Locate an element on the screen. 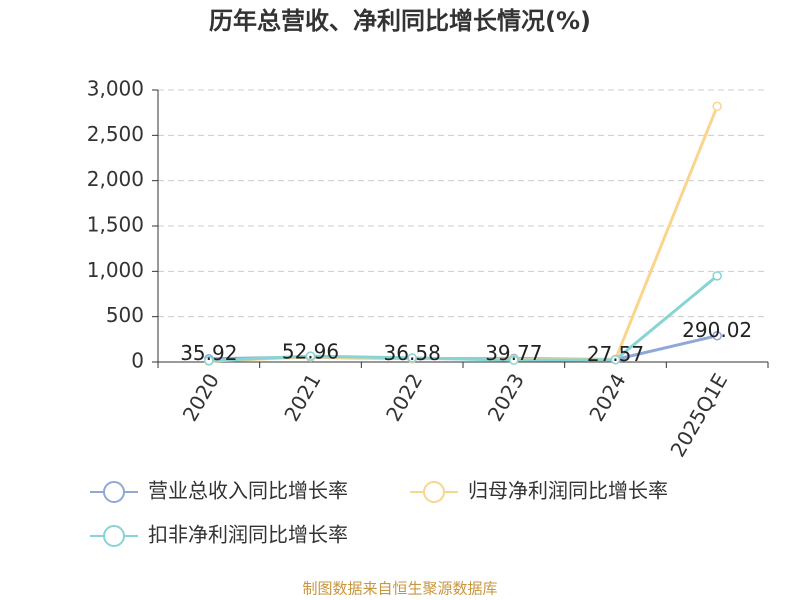  x-tick-label: 2025Q1E is located at coordinates (698, 415).